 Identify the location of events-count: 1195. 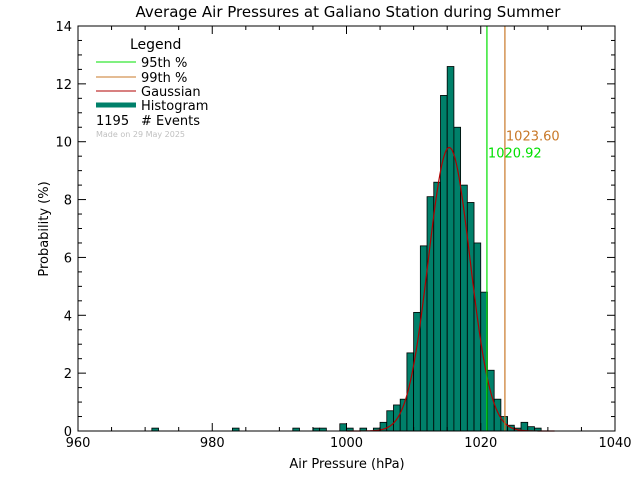
(112, 121).